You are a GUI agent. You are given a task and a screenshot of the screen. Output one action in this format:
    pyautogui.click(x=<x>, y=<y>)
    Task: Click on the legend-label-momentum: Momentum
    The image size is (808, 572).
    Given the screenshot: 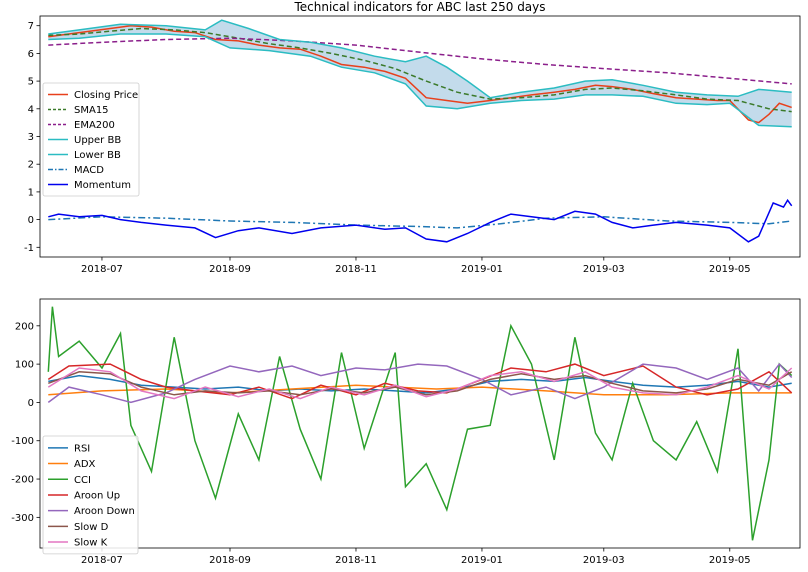 What is the action you would take?
    pyautogui.click(x=102, y=185)
    